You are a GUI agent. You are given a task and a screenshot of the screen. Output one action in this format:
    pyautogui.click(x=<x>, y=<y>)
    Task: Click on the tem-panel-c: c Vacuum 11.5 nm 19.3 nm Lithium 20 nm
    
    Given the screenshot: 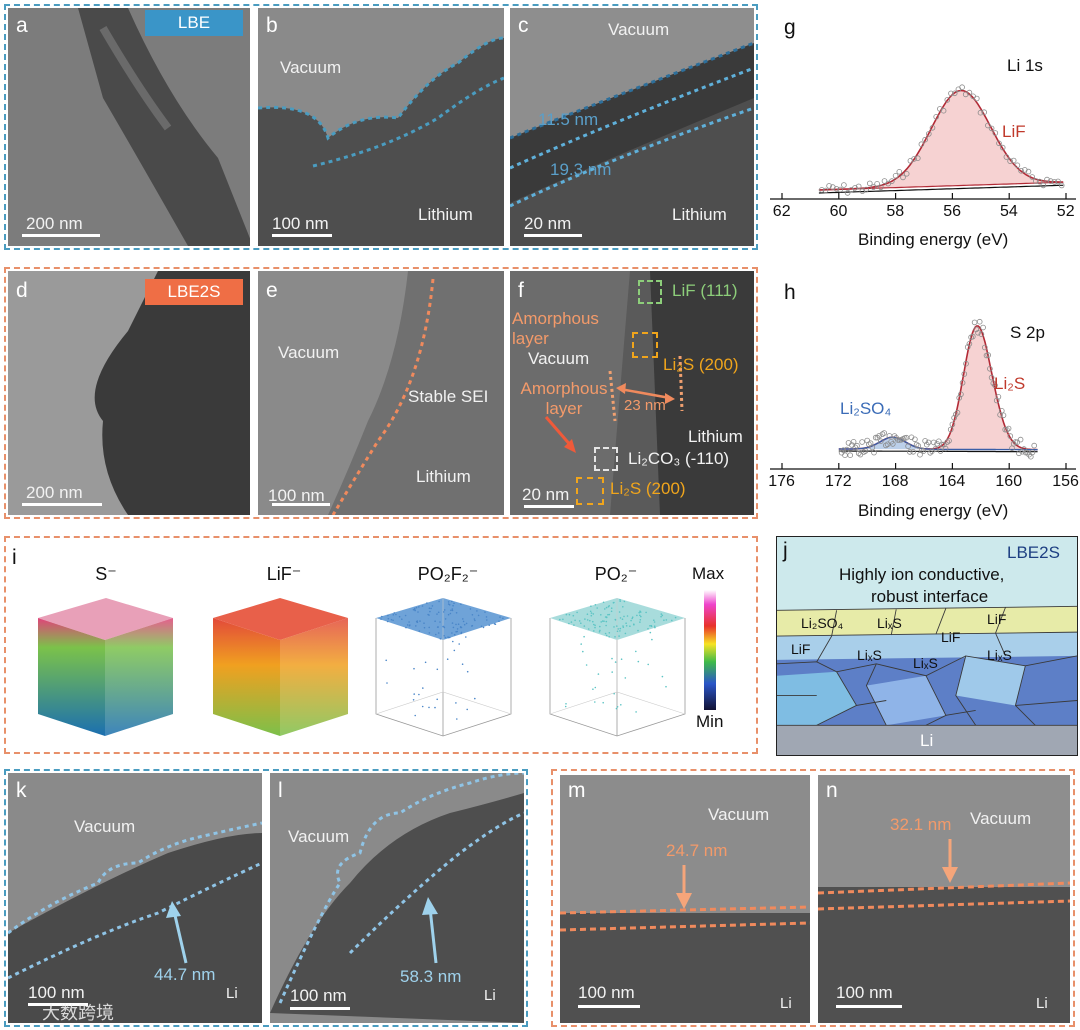 What is the action you would take?
    pyautogui.click(x=632, y=127)
    